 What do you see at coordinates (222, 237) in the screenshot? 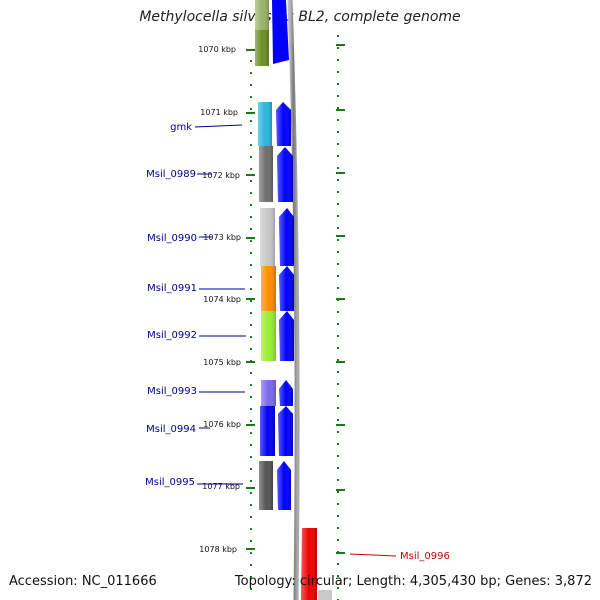
I see `tick-label-1073: 1073 kbp` at bounding box center [222, 237].